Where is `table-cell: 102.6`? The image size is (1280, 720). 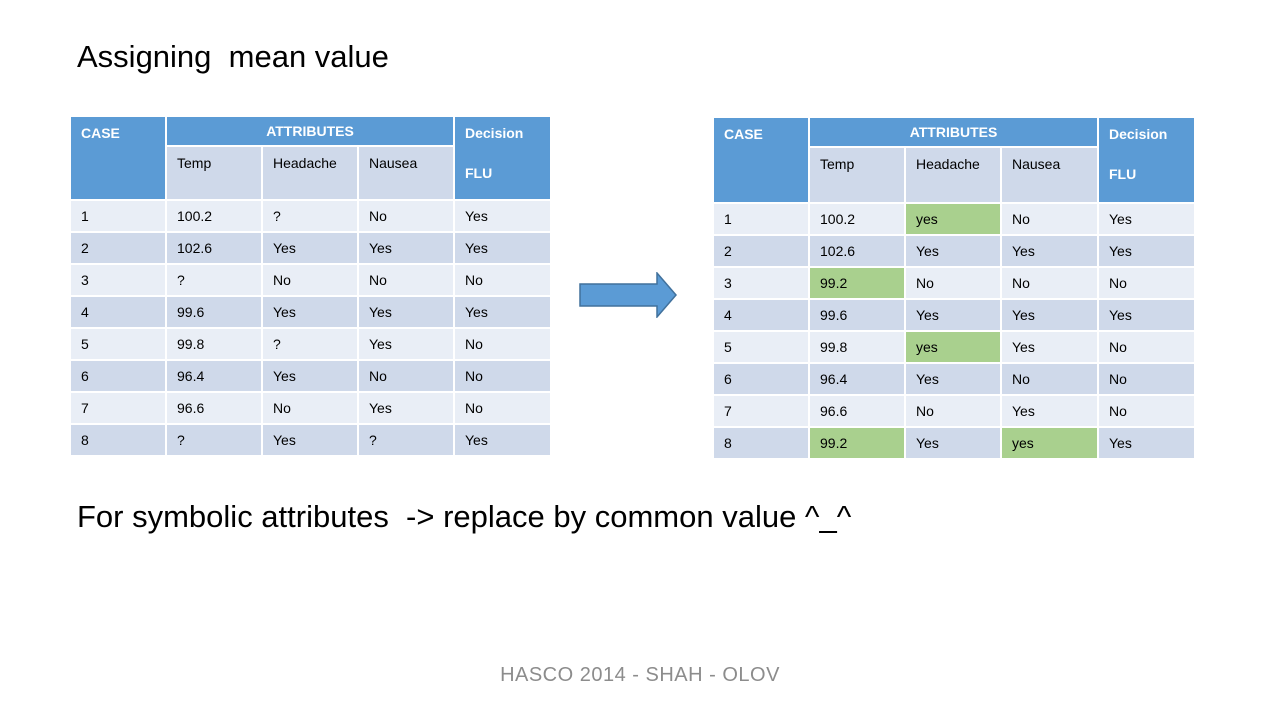
table-cell: 102.6 is located at coordinates (857, 251).